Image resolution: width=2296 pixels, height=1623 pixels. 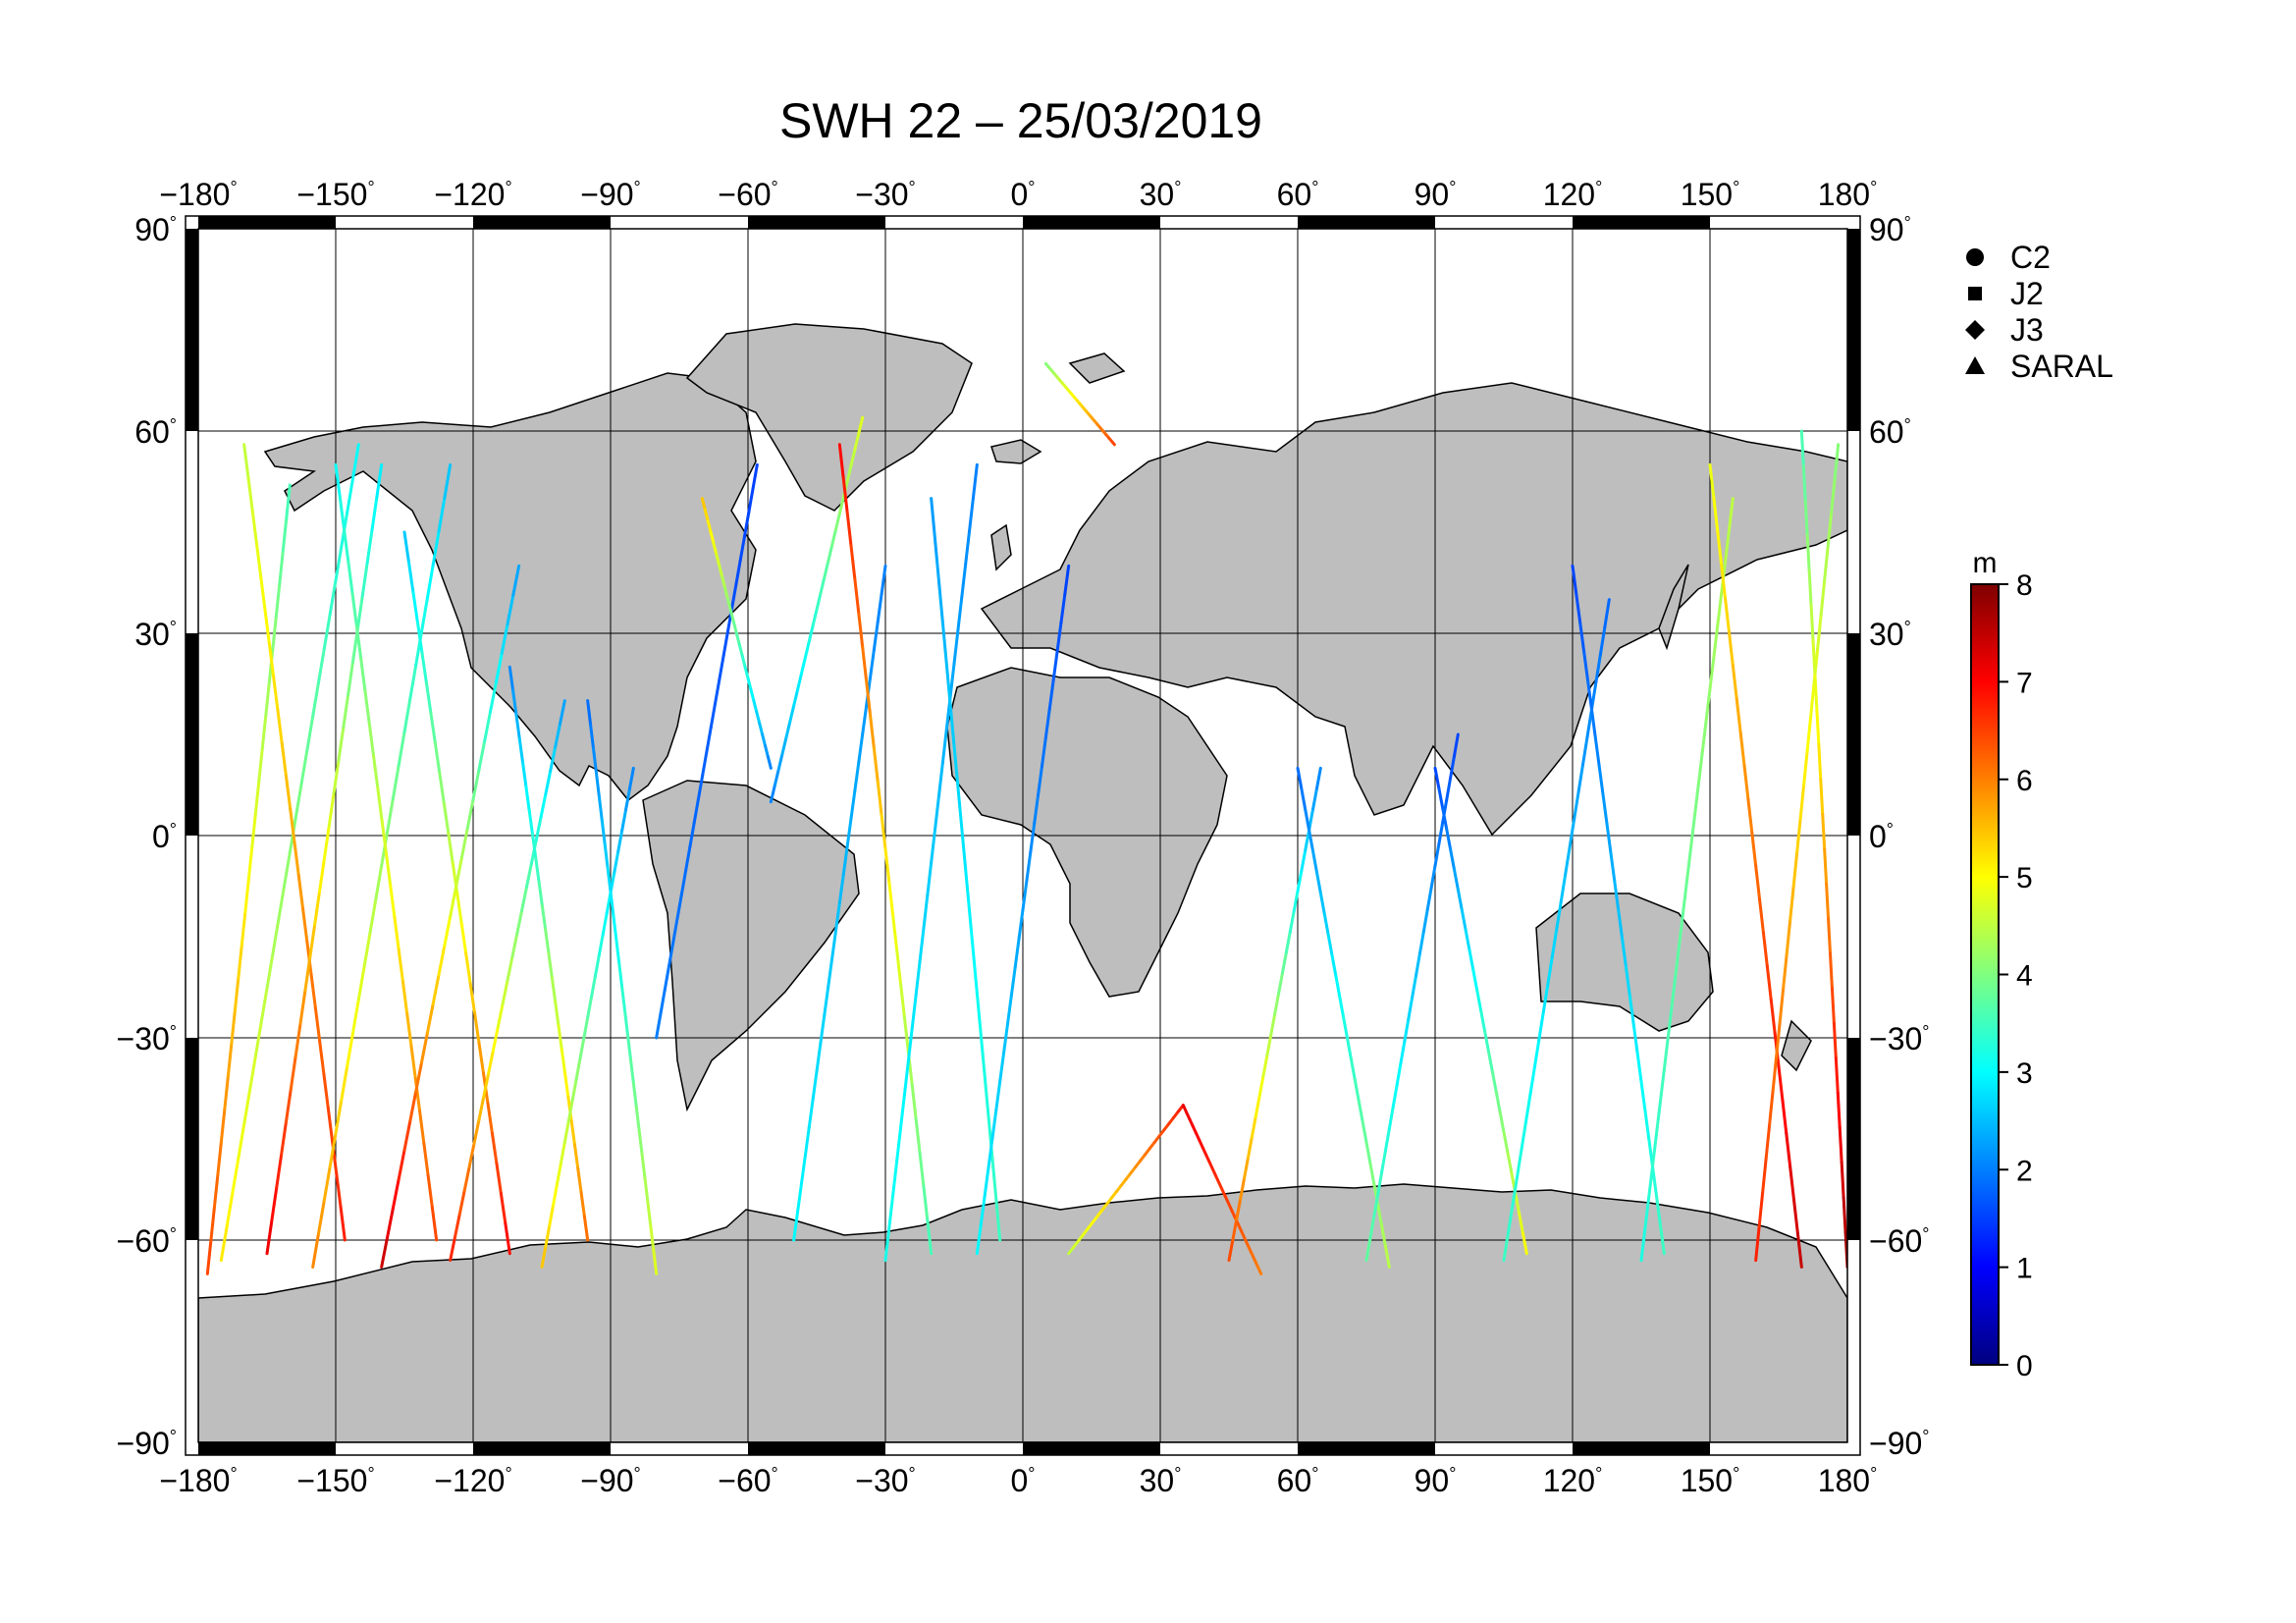 I want to click on lat-label-right: −90°, so click(x=1899, y=1444).